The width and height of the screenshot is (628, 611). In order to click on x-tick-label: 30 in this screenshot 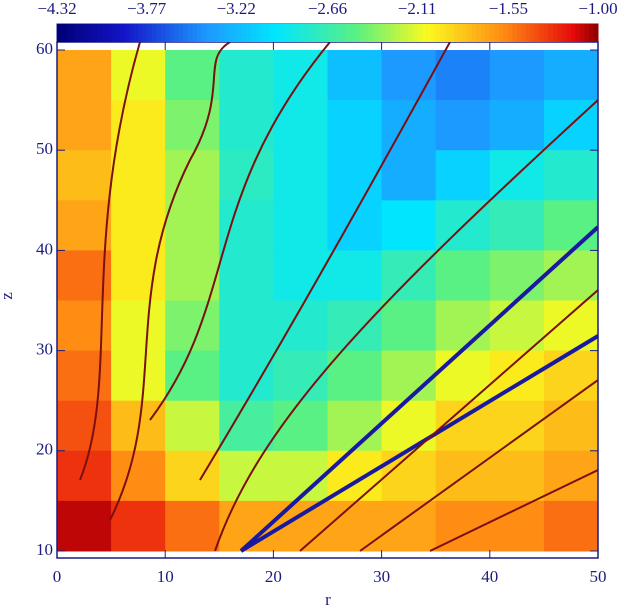, I will do `click(381, 576)`.